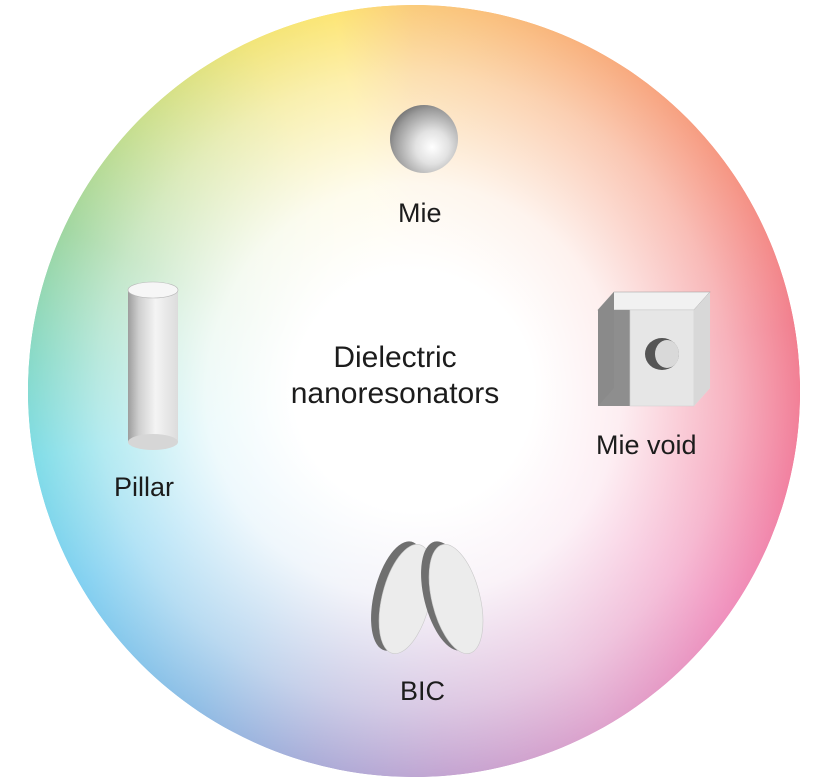  What do you see at coordinates (423, 691) in the screenshot?
I see `node-label-bic: BIC` at bounding box center [423, 691].